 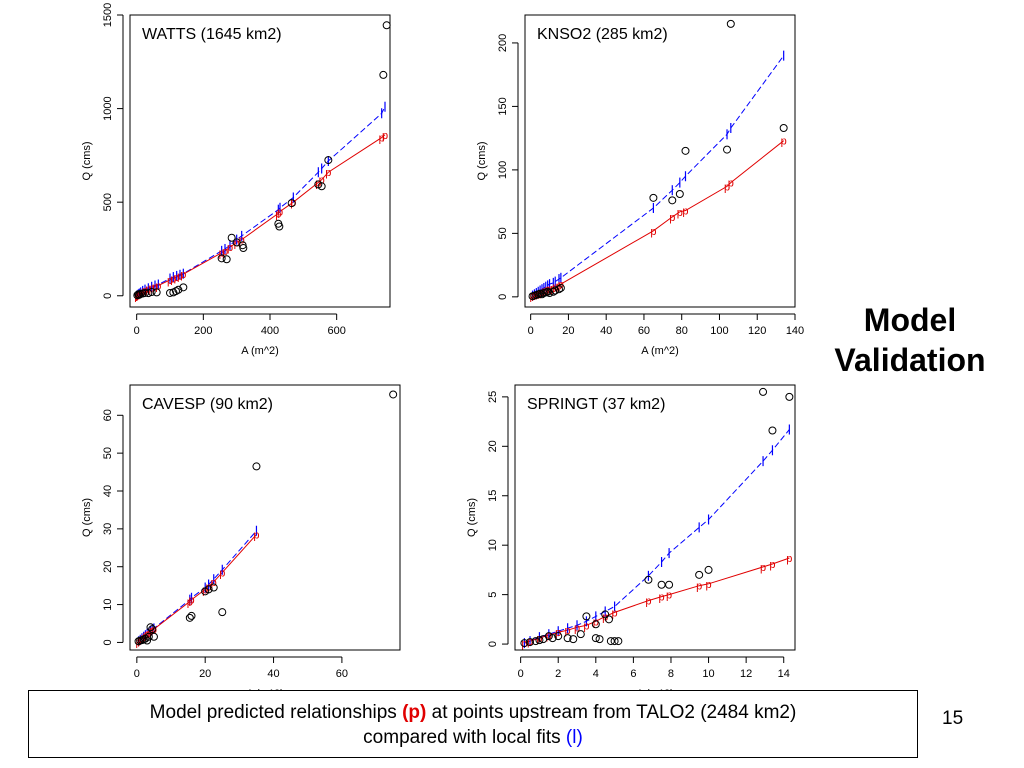 I want to click on x-tick-label: 40, so click(x=273, y=674).